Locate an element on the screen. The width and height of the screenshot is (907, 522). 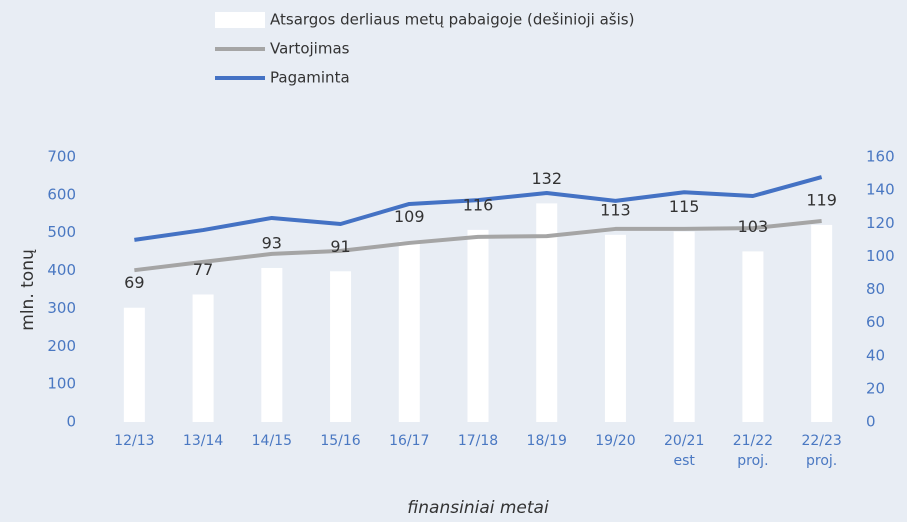
y-tick-label: 400 is located at coordinates (61, 270).